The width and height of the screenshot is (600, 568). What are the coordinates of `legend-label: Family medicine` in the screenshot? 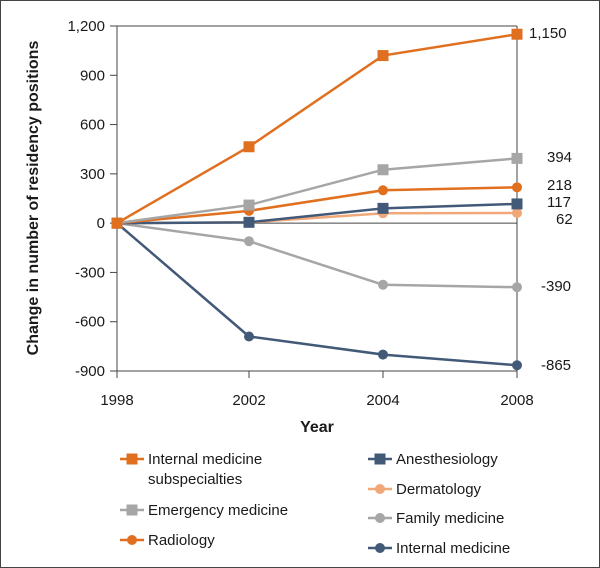 It's located at (450, 518).